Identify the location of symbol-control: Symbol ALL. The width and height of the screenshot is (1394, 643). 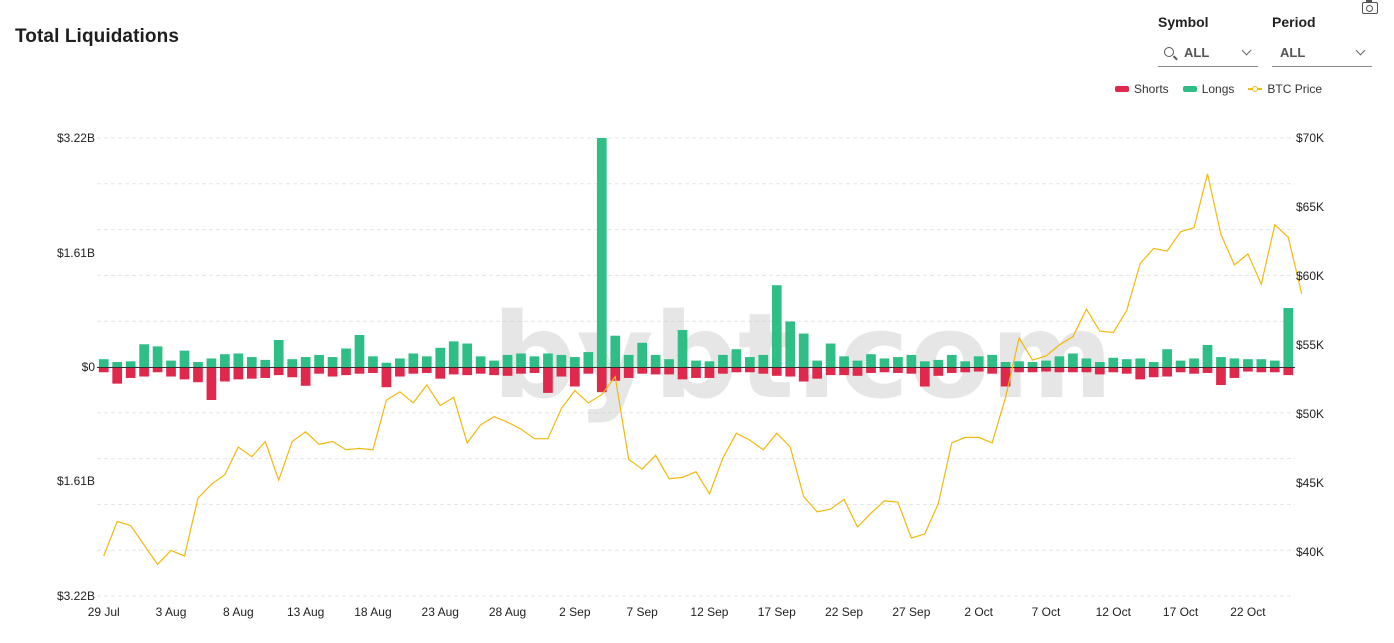
(1208, 40).